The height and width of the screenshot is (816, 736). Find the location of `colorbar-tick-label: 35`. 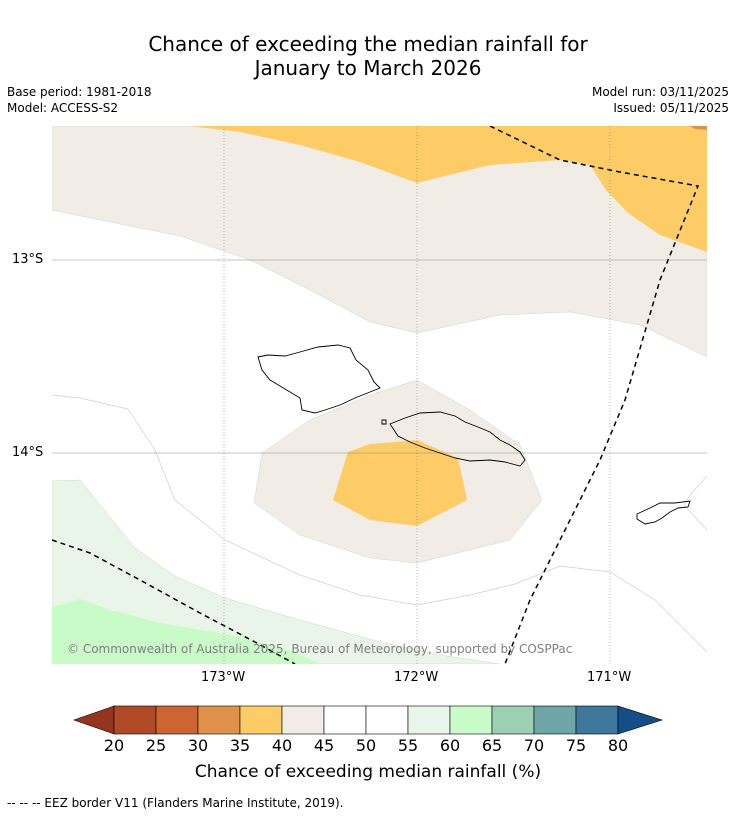

colorbar-tick-label: 35 is located at coordinates (240, 745).